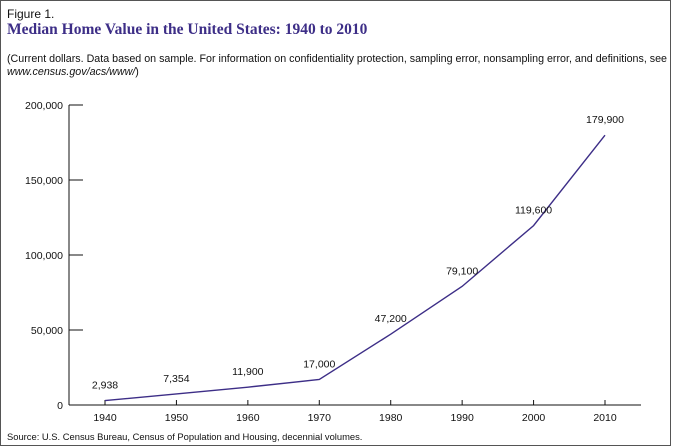  What do you see at coordinates (319, 365) in the screenshot?
I see `data-label: 17,000` at bounding box center [319, 365].